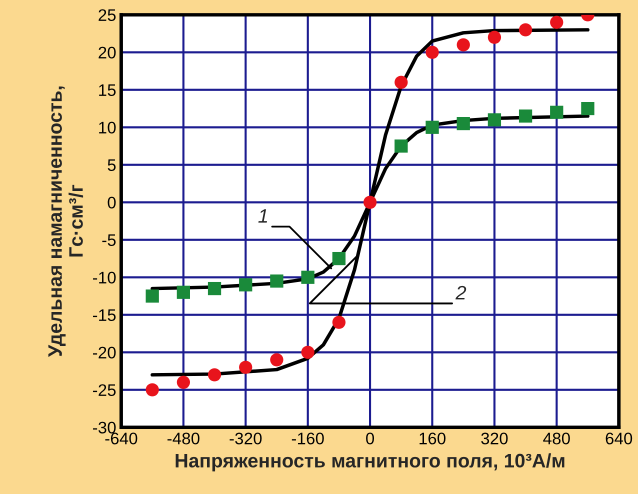 The width and height of the screenshot is (638, 494). I want to click on x-tick-label: 160, so click(433, 438).